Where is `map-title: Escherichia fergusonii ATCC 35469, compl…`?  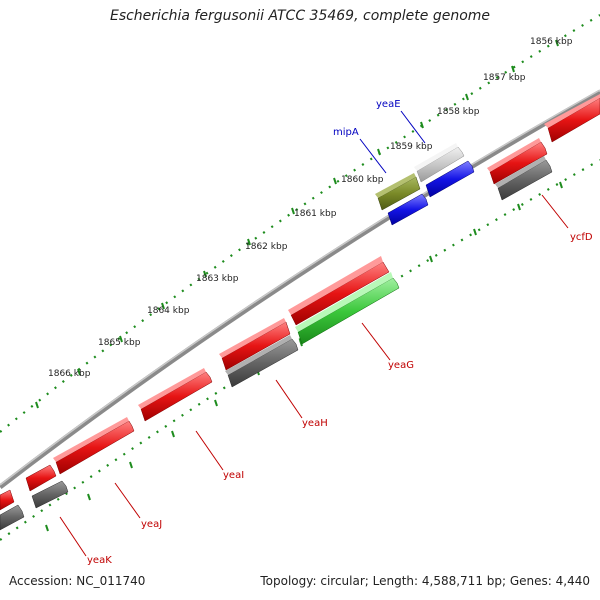
map-title: Escherichia fergusonii ATCC 35469, compl… is located at coordinates (300, 16).